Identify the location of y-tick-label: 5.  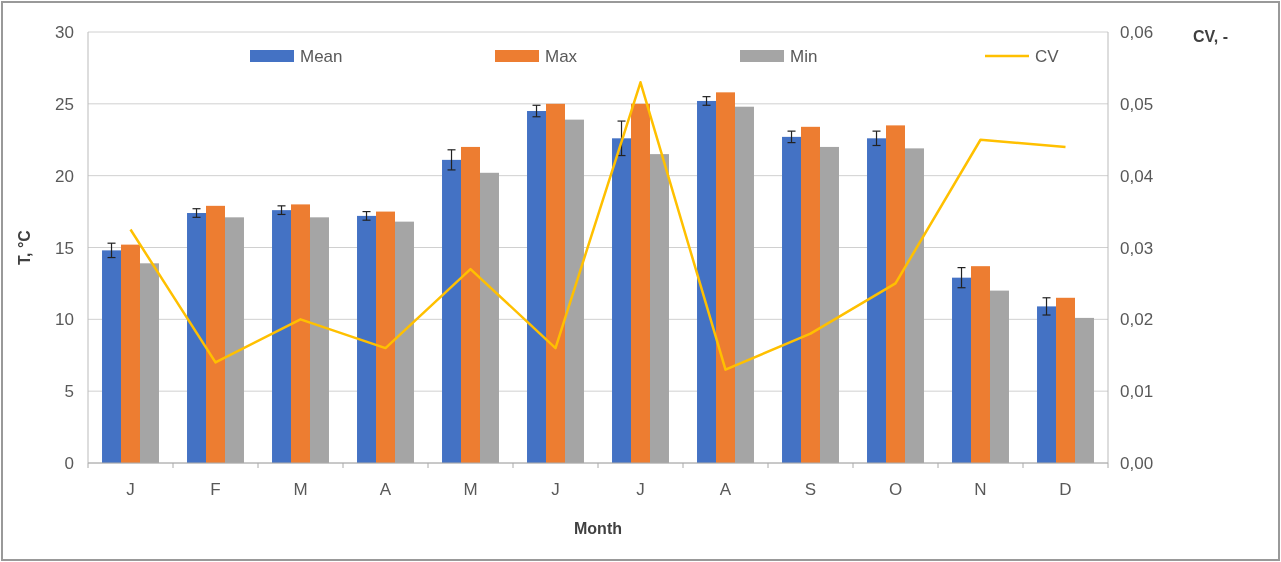
(69, 392).